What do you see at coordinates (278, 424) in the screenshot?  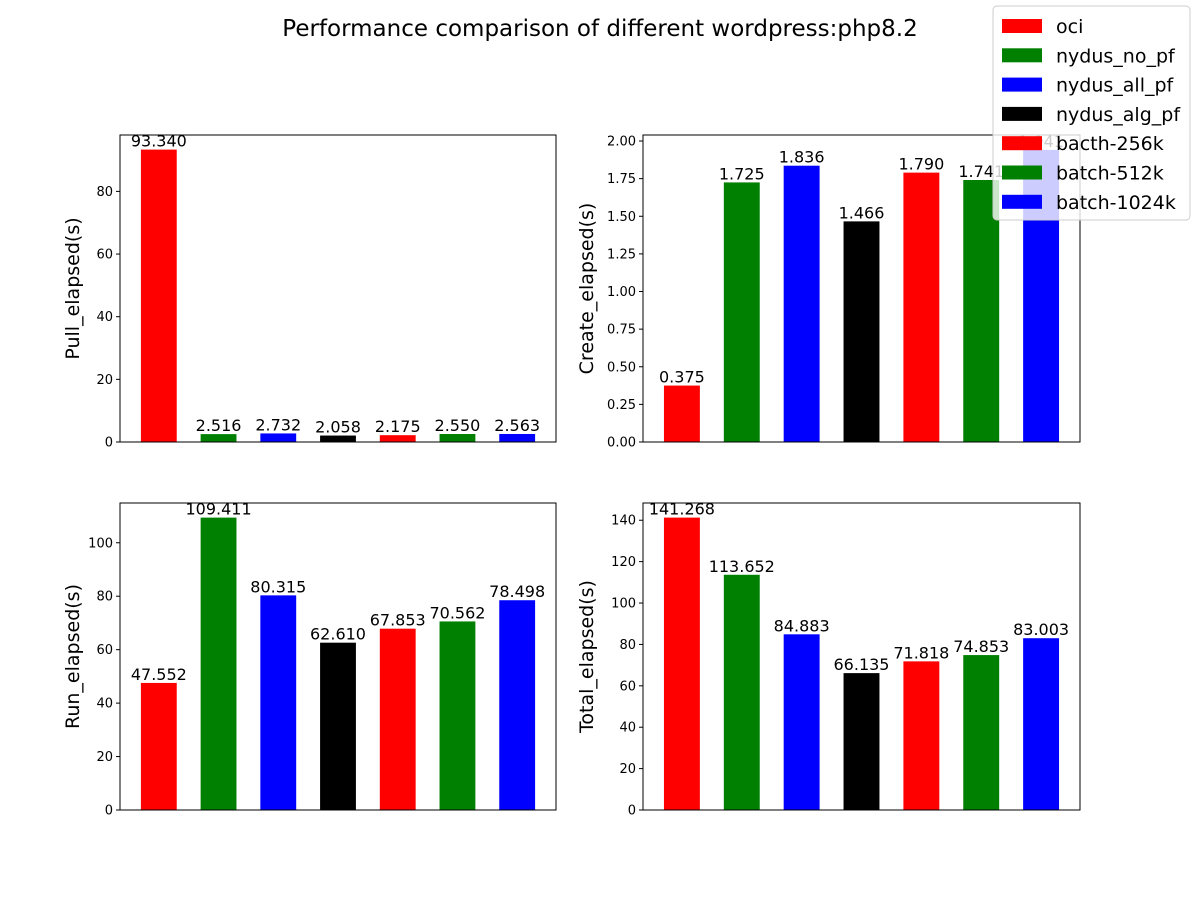 I see `data-label: 2.732` at bounding box center [278, 424].